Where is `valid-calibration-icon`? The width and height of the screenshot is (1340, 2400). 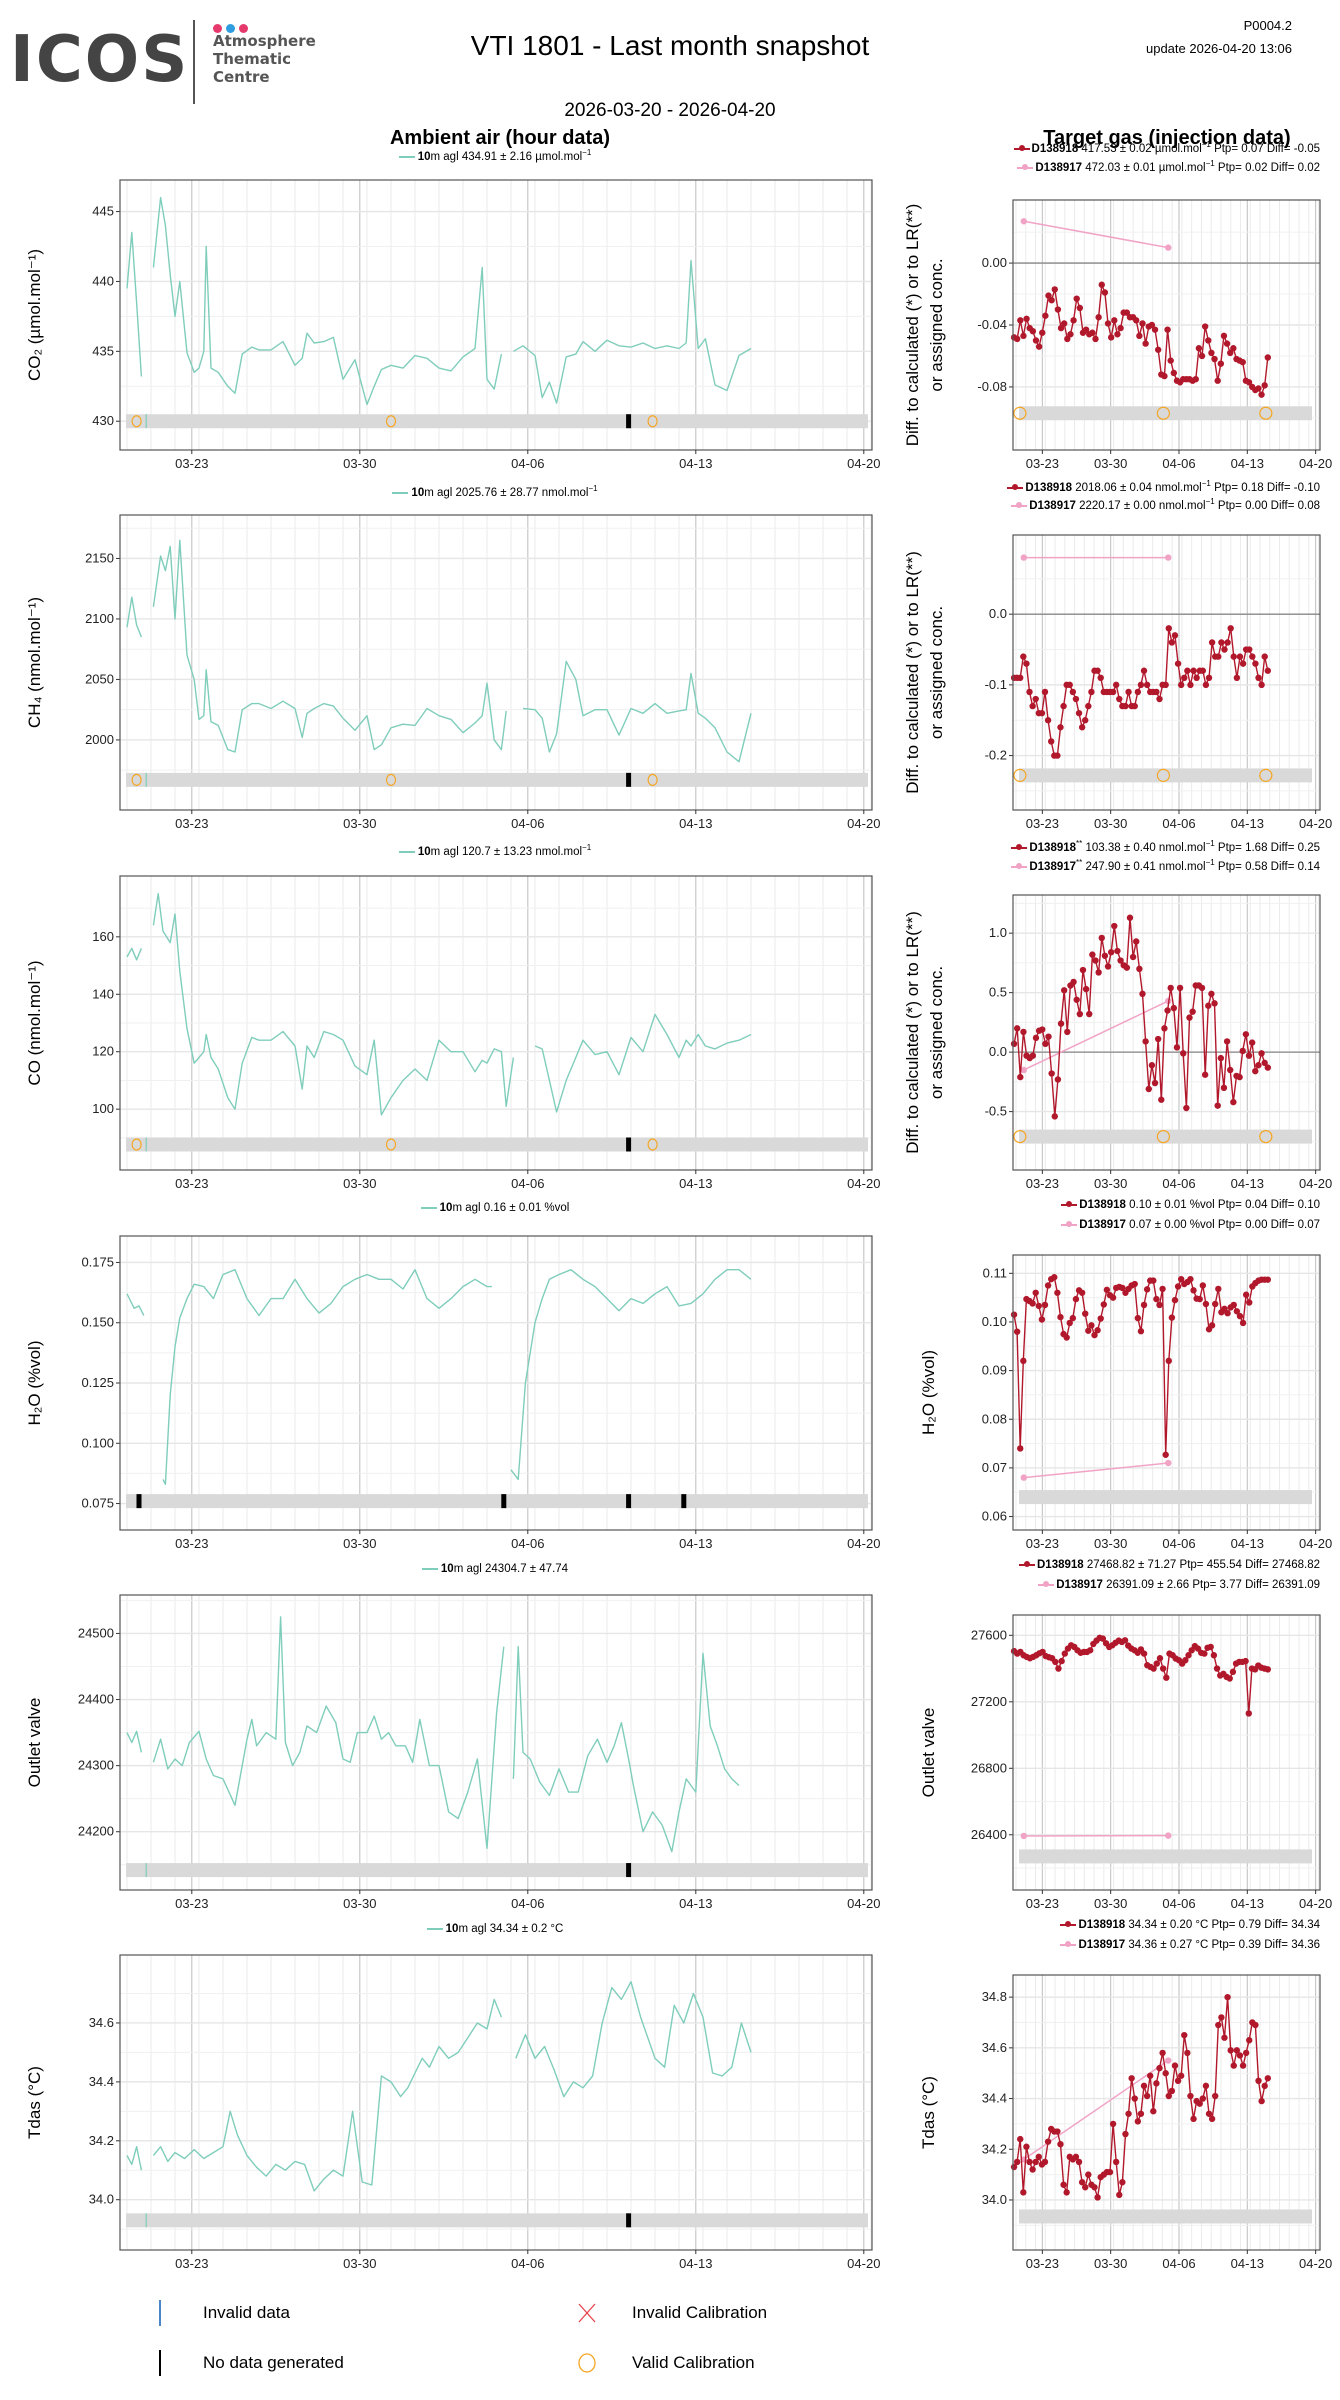
valid-calibration-icon is located at coordinates (587, 2363).